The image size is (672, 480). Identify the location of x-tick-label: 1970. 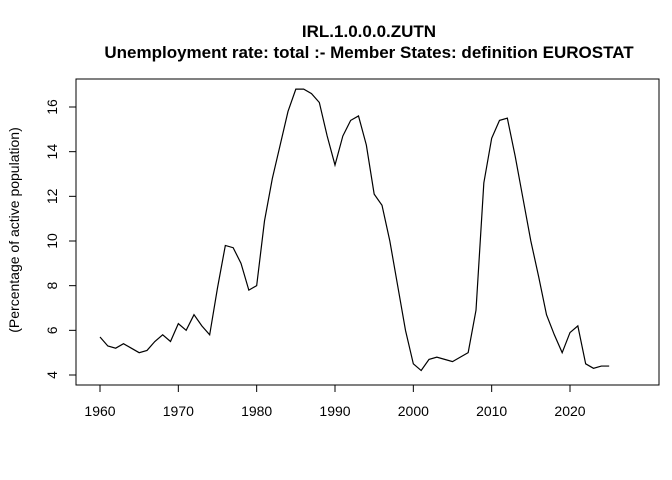
(178, 411).